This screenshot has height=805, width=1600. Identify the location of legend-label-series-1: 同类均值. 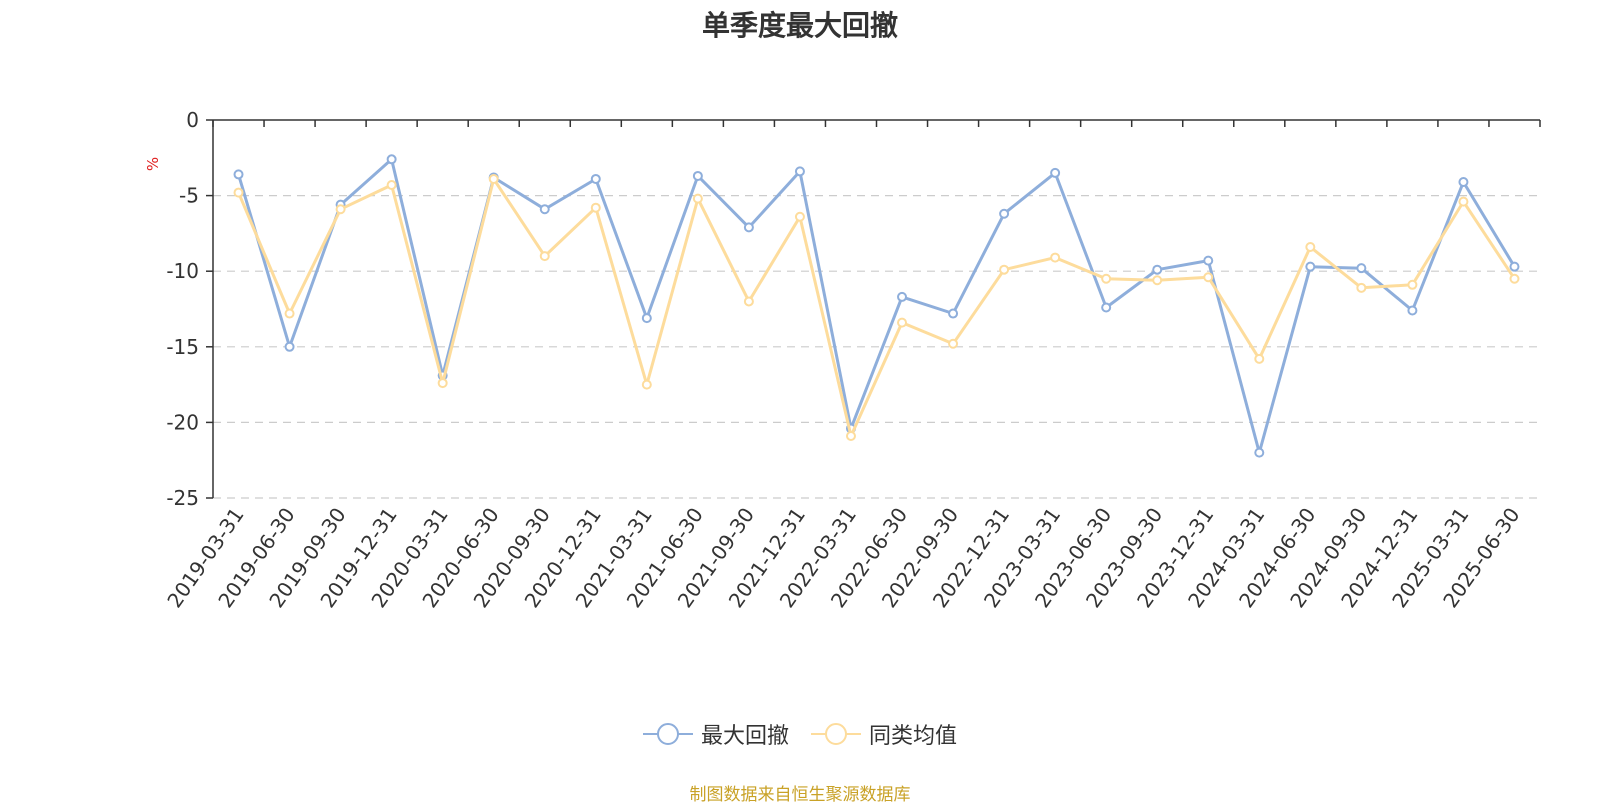
(913, 736).